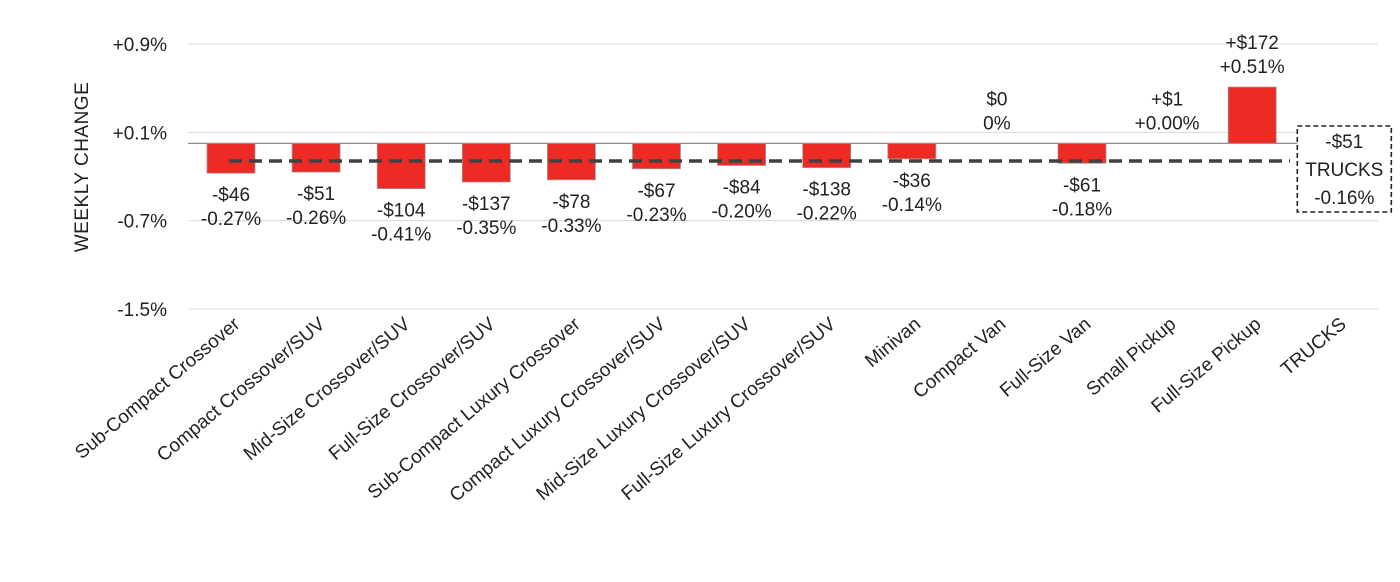 Image resolution: width=1400 pixels, height=582 pixels. What do you see at coordinates (742, 187) in the screenshot?
I see `bar-label-dollar: -$84` at bounding box center [742, 187].